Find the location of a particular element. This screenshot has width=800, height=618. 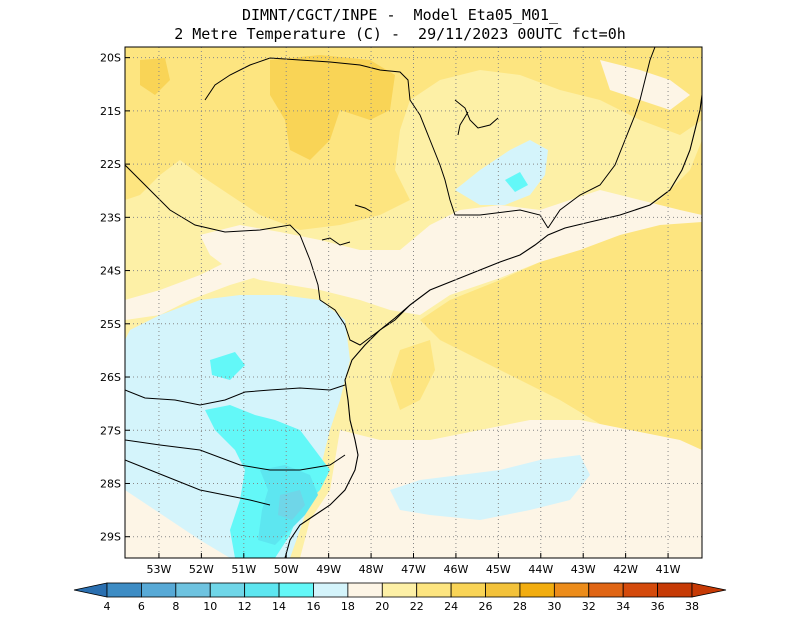

colorbar-arrow-low is located at coordinates (90, 590).